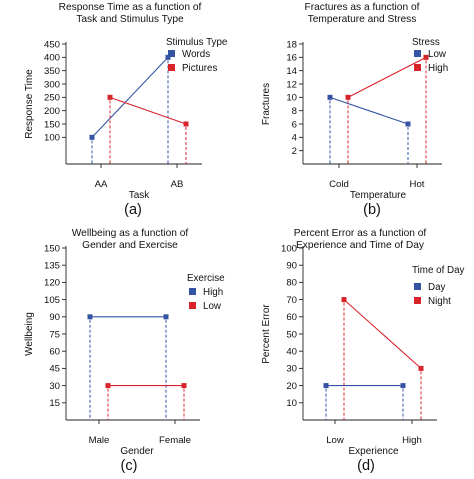 The image size is (474, 479). Describe the element at coordinates (294, 111) in the screenshot. I see `y-tick-label: 8` at that location.